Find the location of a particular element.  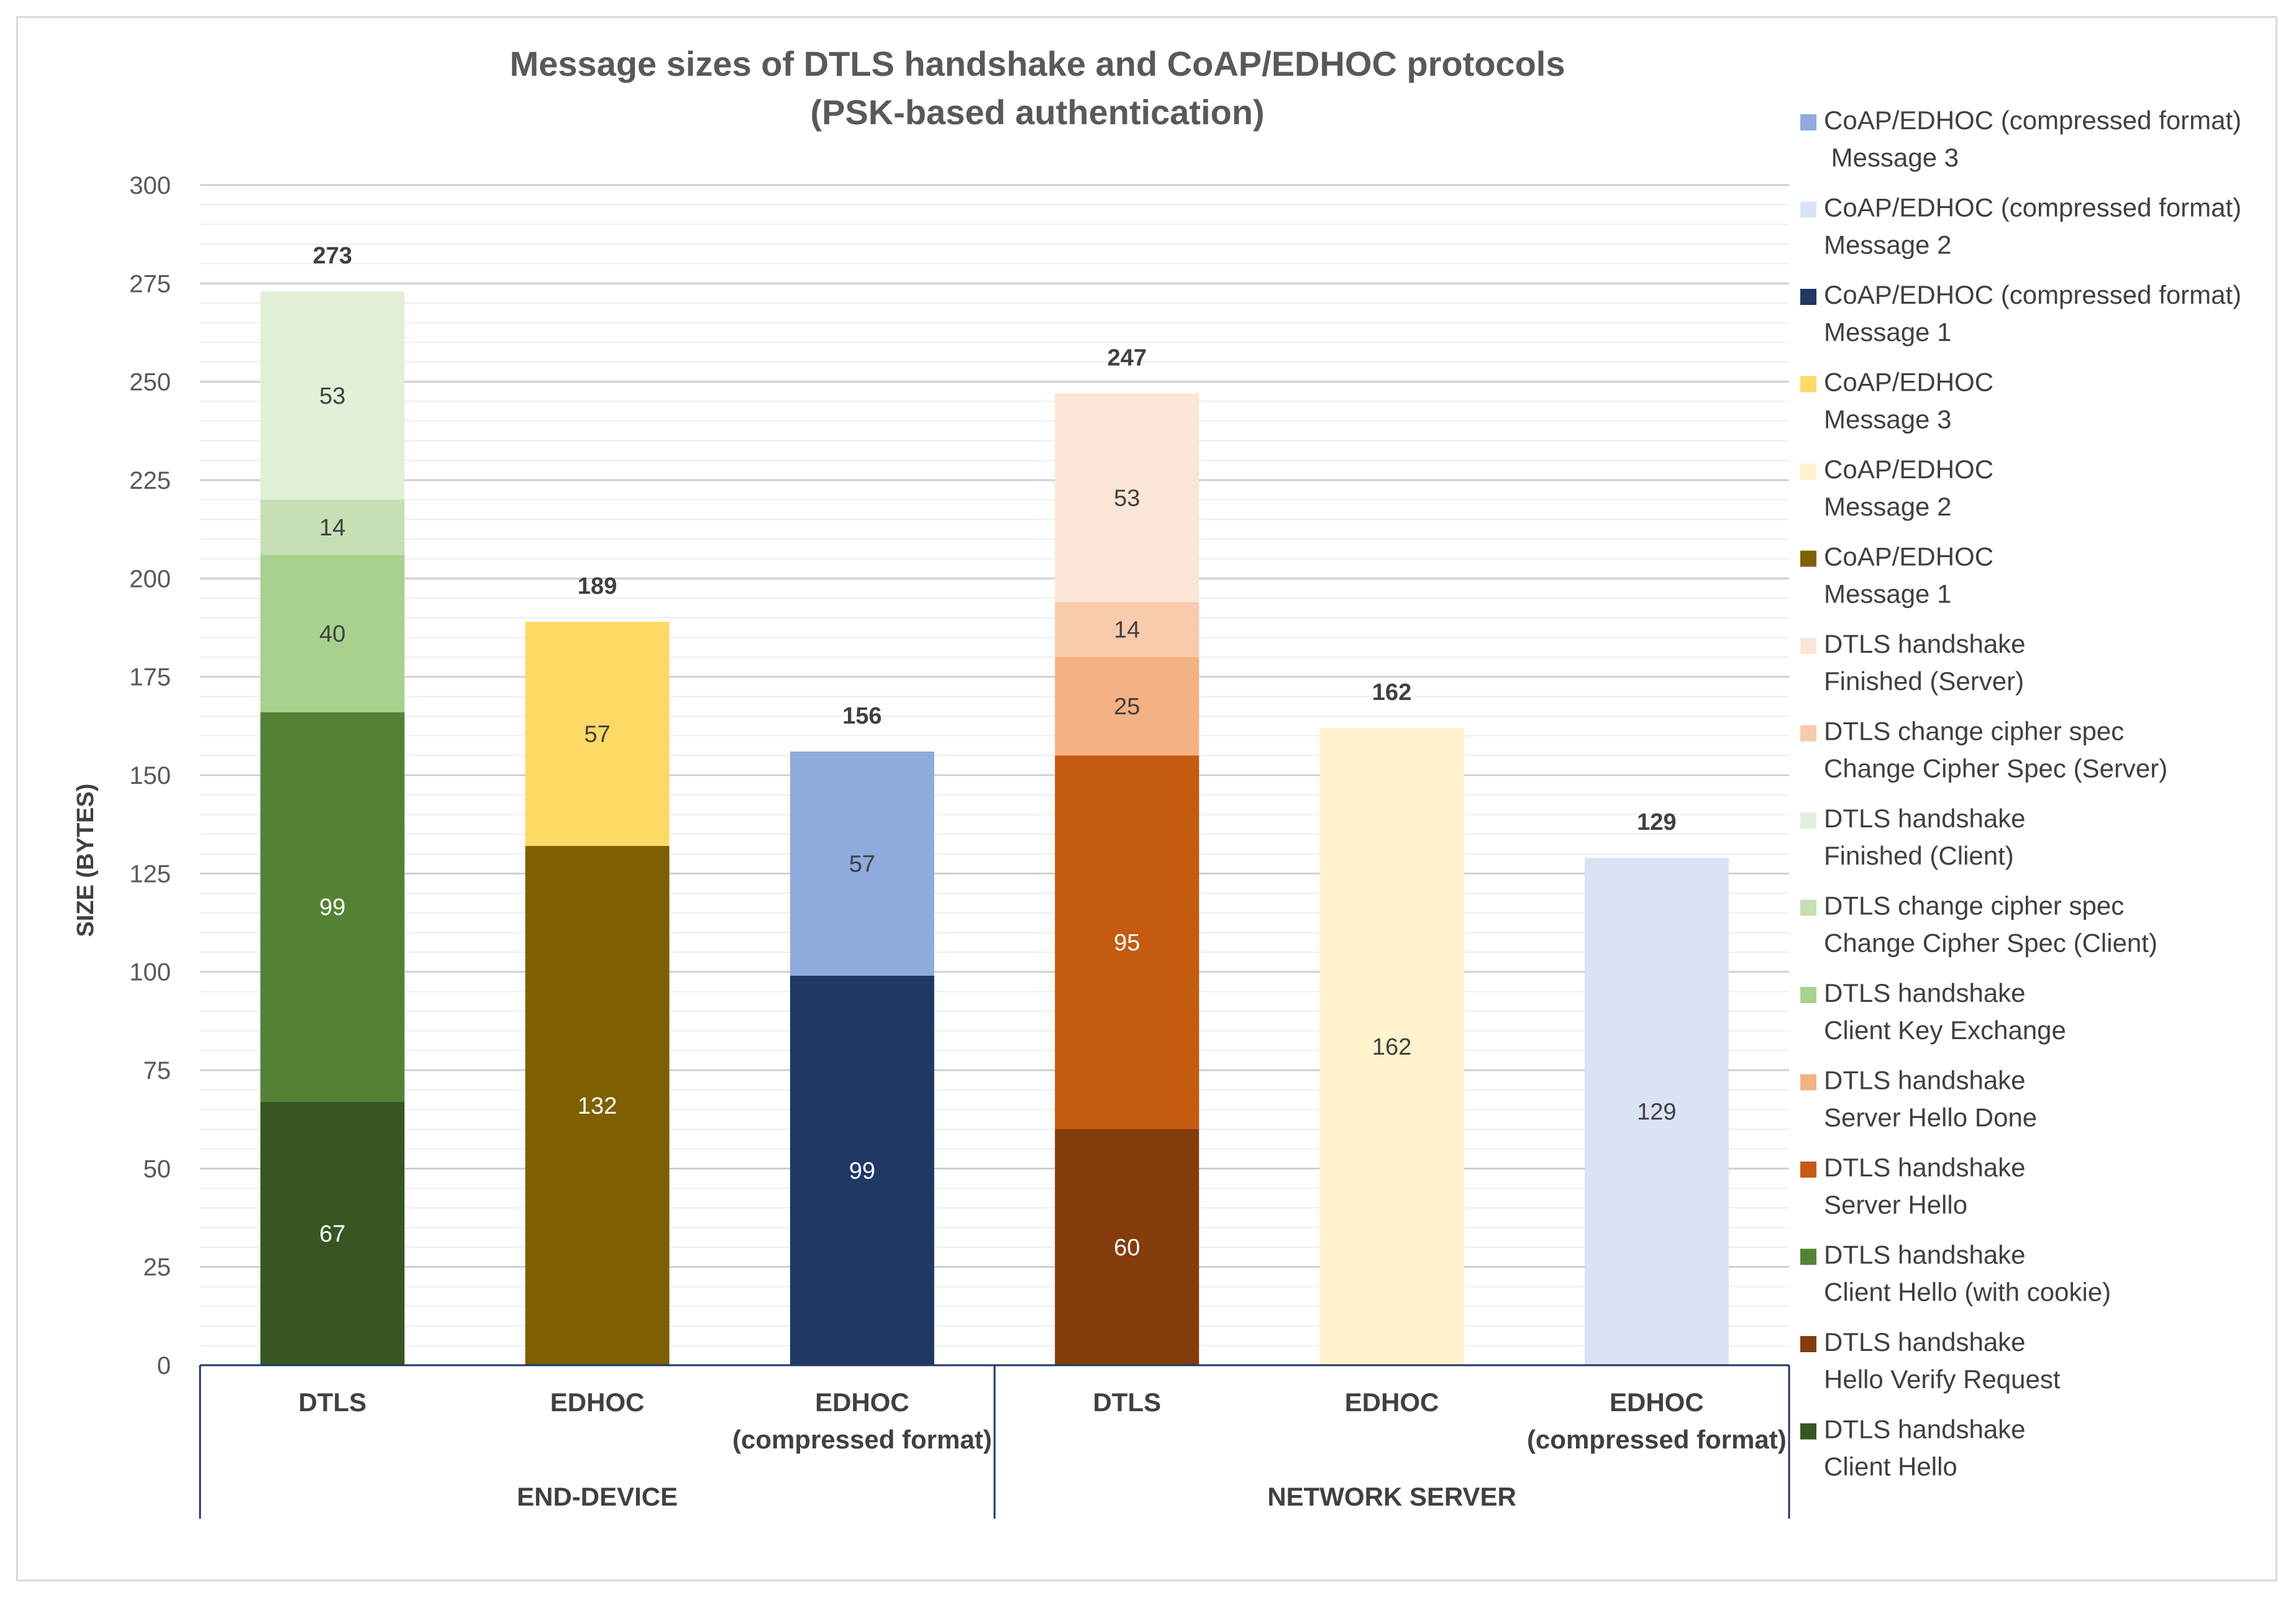

y-axis-label: SIZE (BYTES) is located at coordinates (86, 860).